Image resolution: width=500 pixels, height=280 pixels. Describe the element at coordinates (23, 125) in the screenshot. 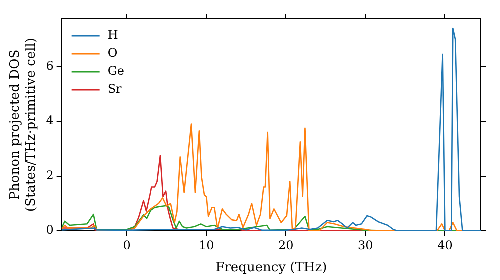

I see `y-axis-title: Phonon projected DOS (States/THz·primitive cell)` at that location.